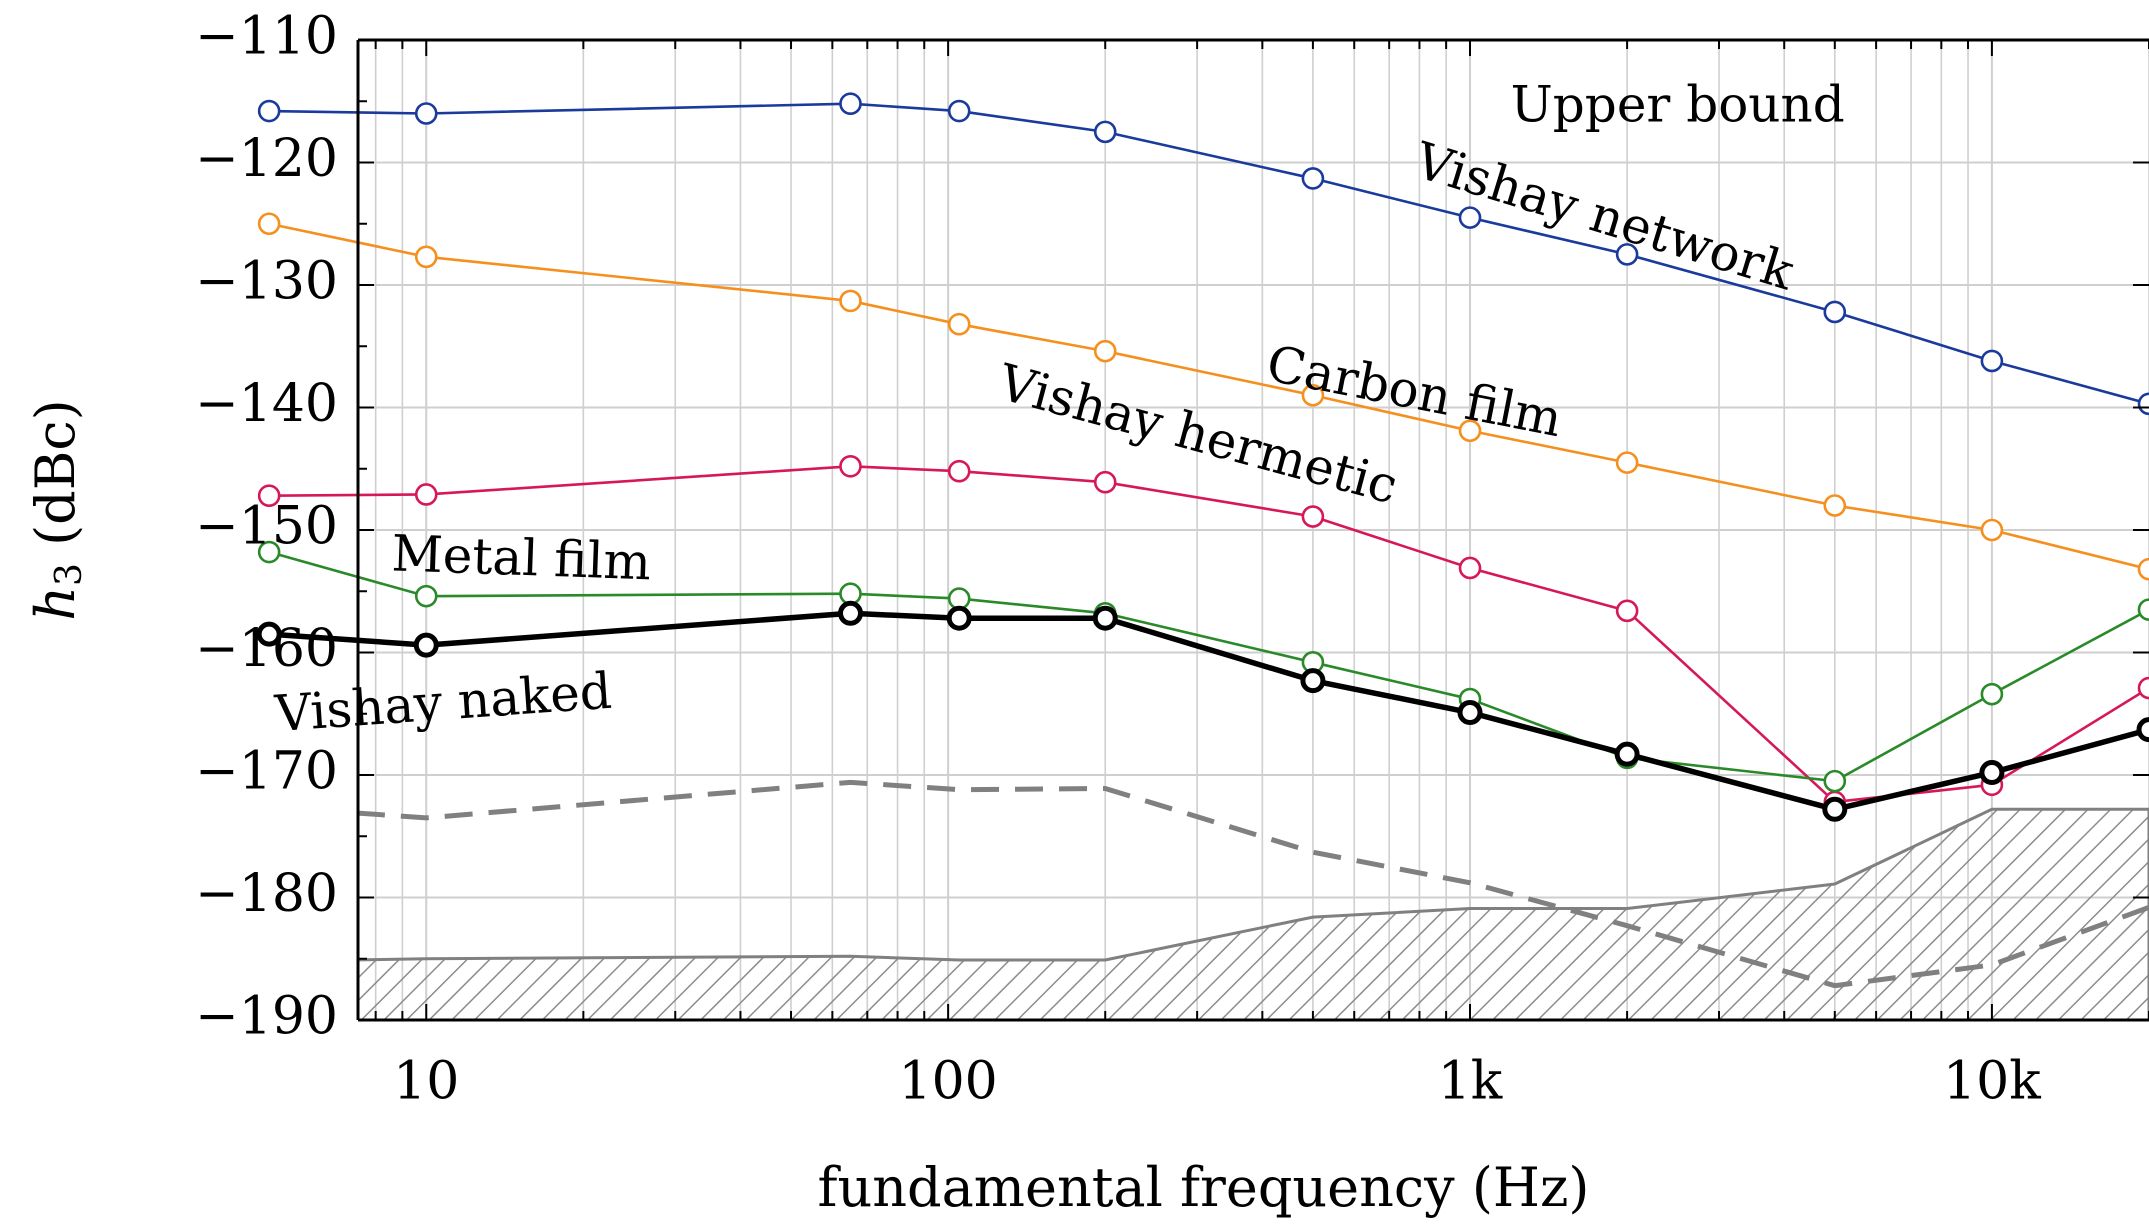  What do you see at coordinates (521, 557) in the screenshot?
I see `series-label: Metal film` at bounding box center [521, 557].